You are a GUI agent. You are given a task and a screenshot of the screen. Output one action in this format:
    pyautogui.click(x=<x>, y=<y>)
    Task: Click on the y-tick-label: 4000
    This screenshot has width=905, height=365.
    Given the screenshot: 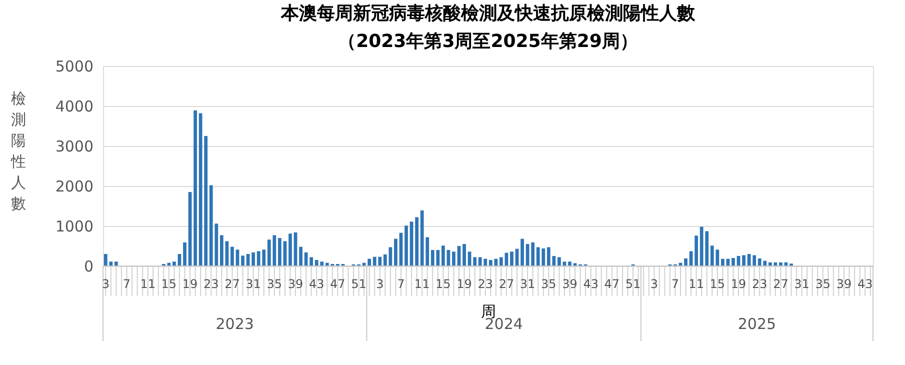 What is the action you would take?
    pyautogui.click(x=74, y=107)
    